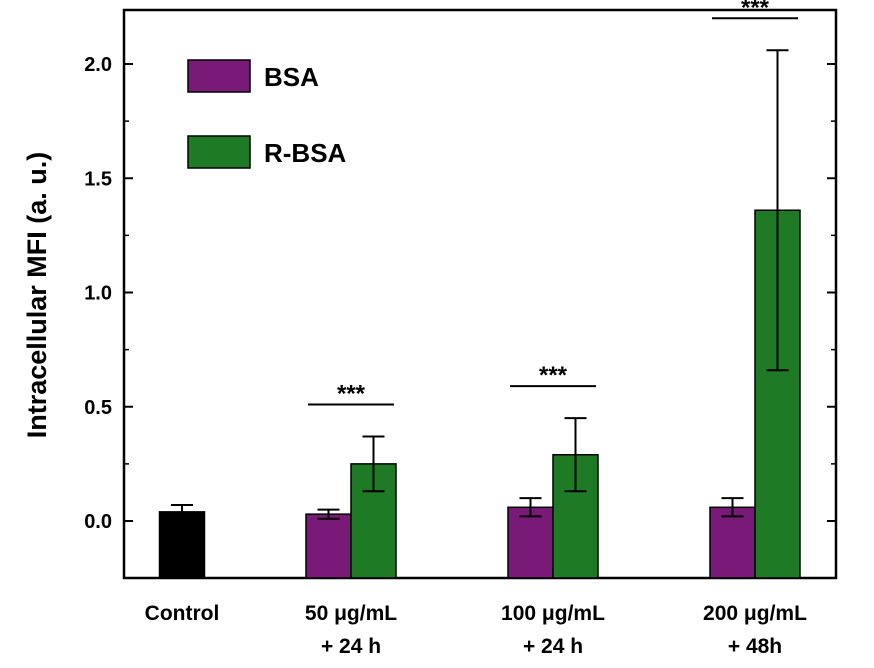 This screenshot has width=874, height=668. I want to click on x-category-label: Control, so click(182, 613).